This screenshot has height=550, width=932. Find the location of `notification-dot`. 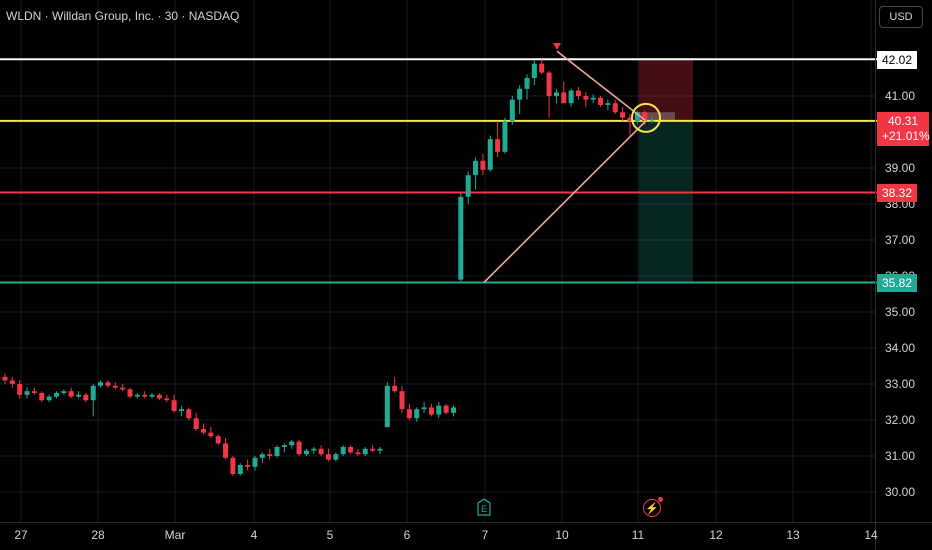

notification-dot is located at coordinates (660, 499).